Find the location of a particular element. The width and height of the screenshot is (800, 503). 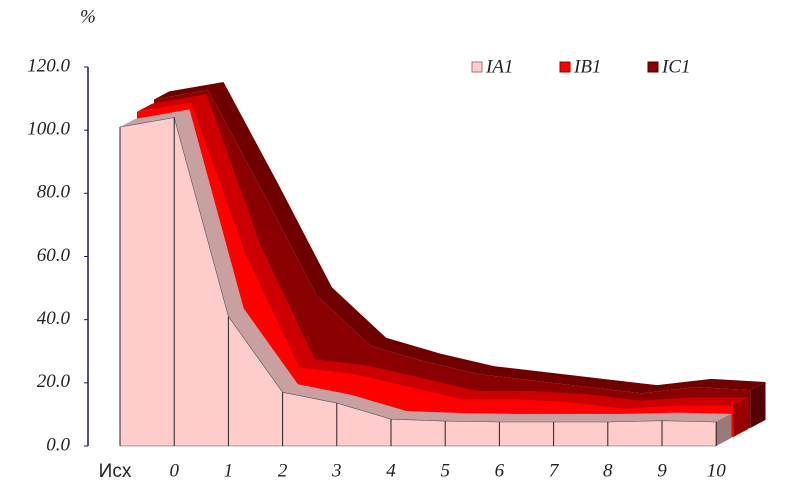

x-tick-label: 1 is located at coordinates (229, 470).